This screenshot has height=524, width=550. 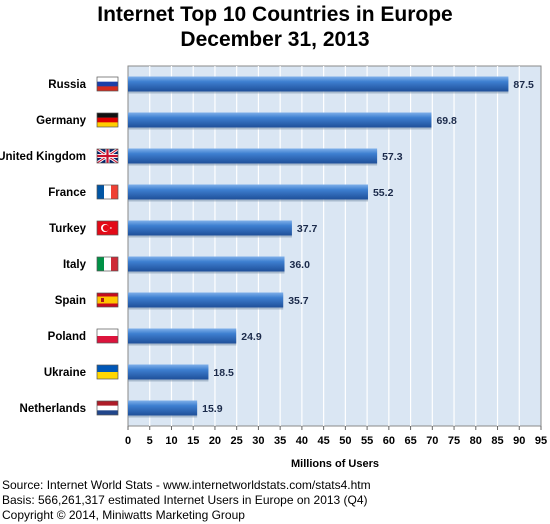 I want to click on ukraine-flag-icon, so click(x=107, y=372).